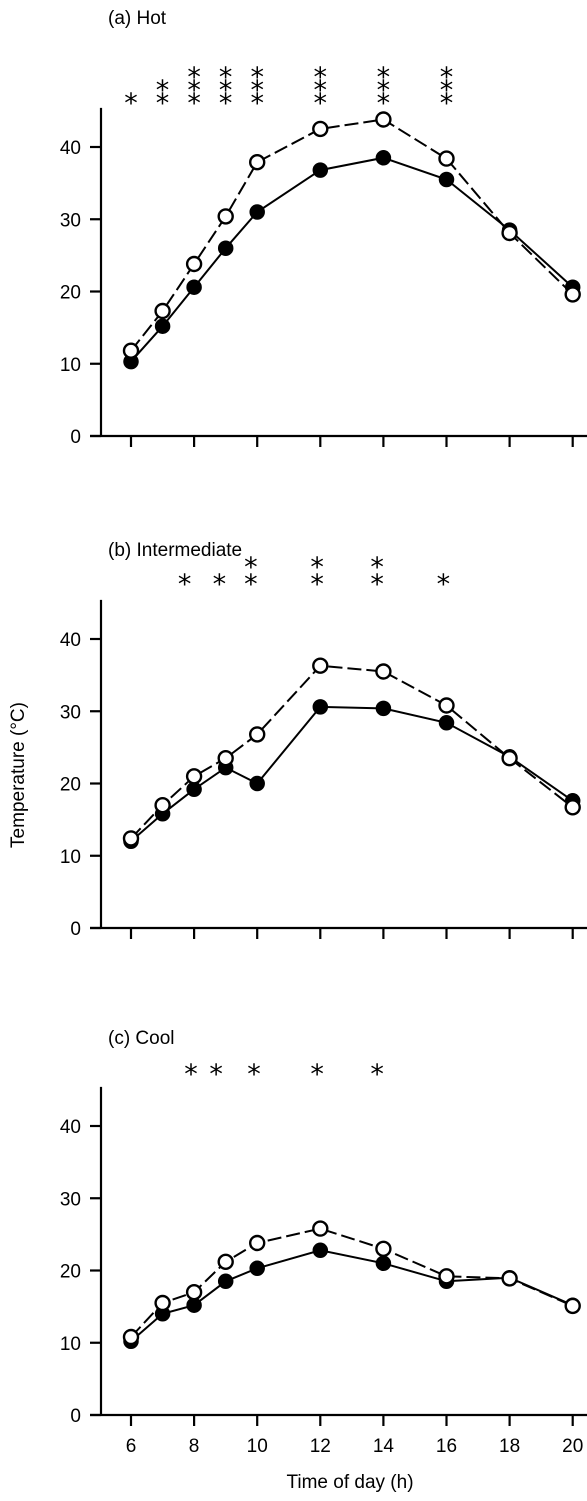 The image size is (587, 1501). What do you see at coordinates (320, 1446) in the screenshot?
I see `x-tick-label: 12` at bounding box center [320, 1446].